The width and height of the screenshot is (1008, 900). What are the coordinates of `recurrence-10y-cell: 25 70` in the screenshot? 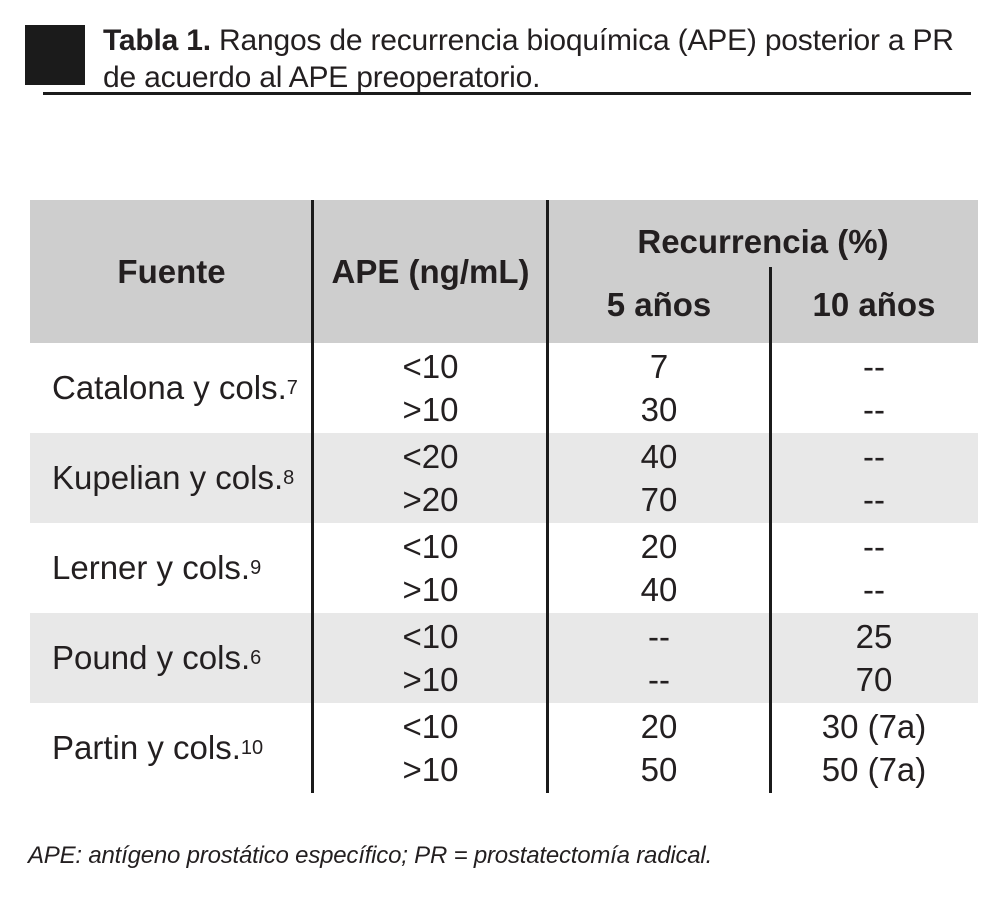 It's located at (874, 658).